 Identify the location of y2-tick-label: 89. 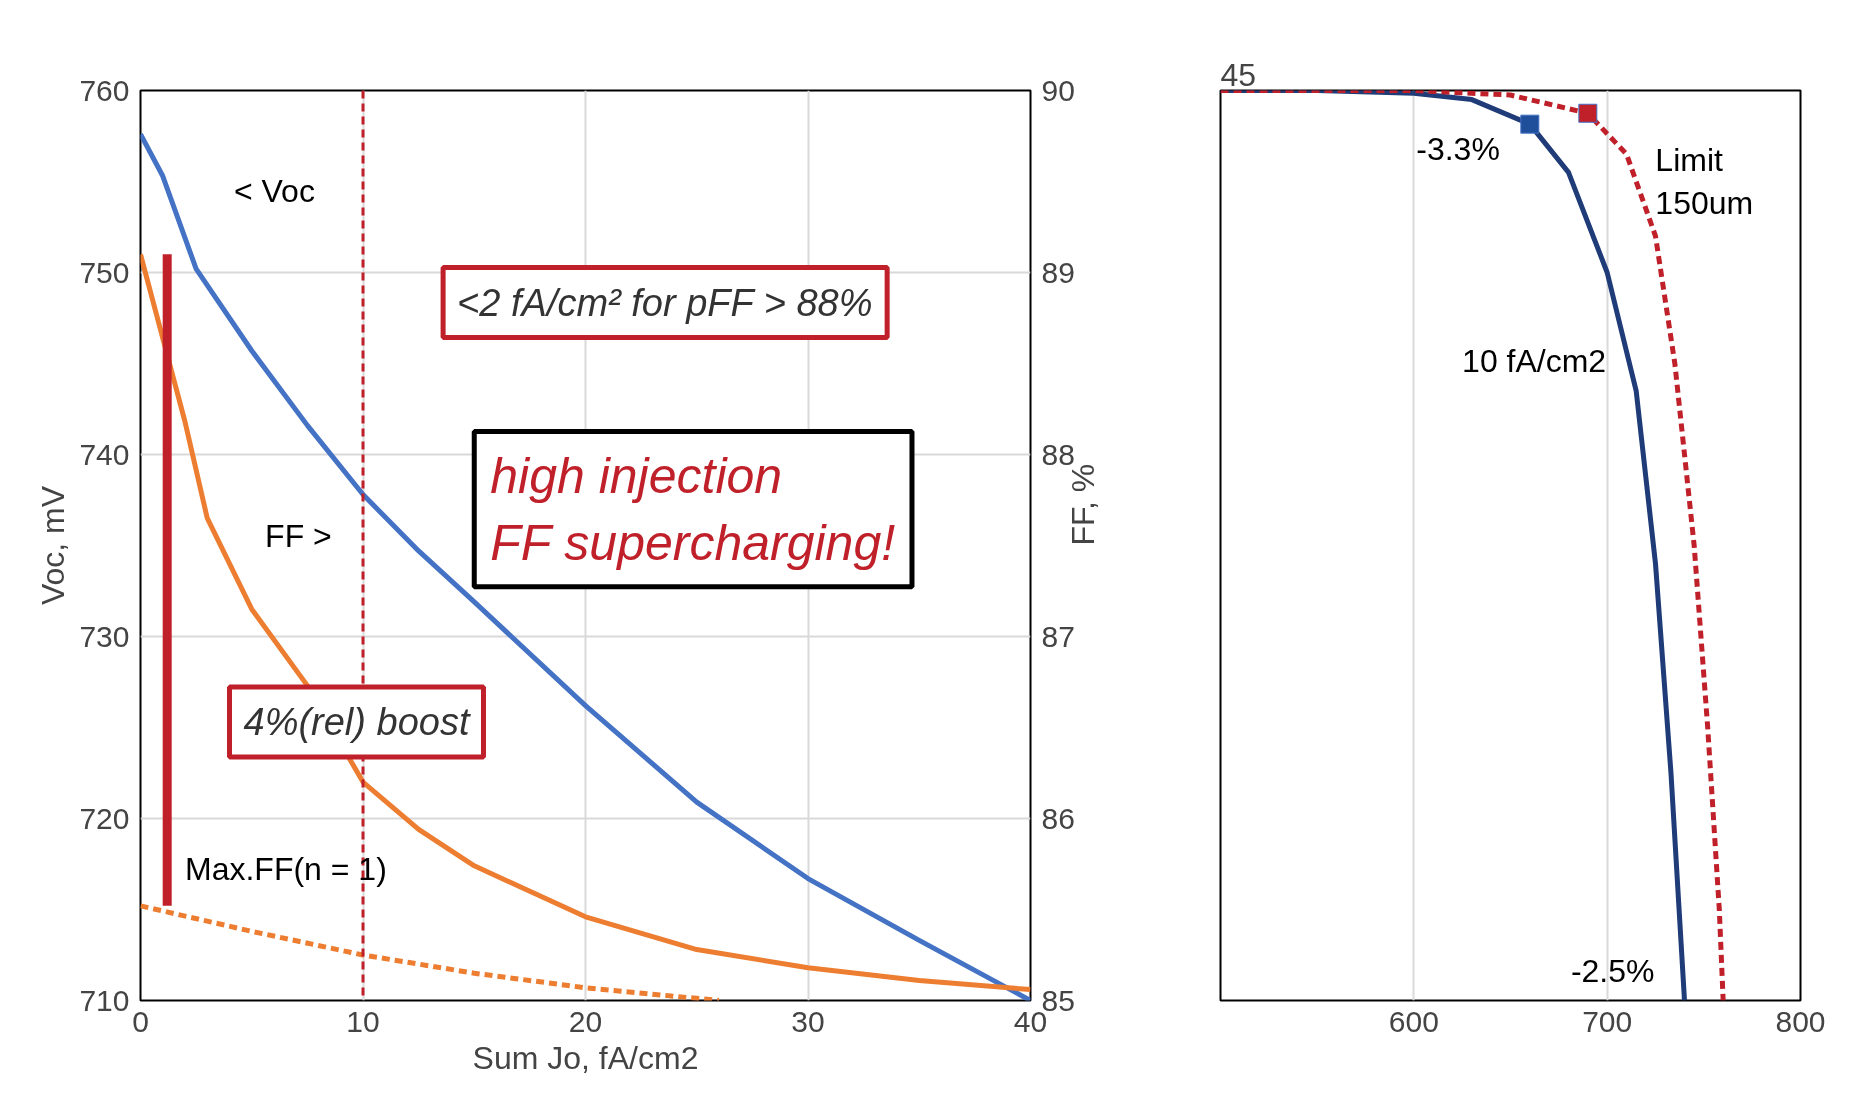
(1058, 272).